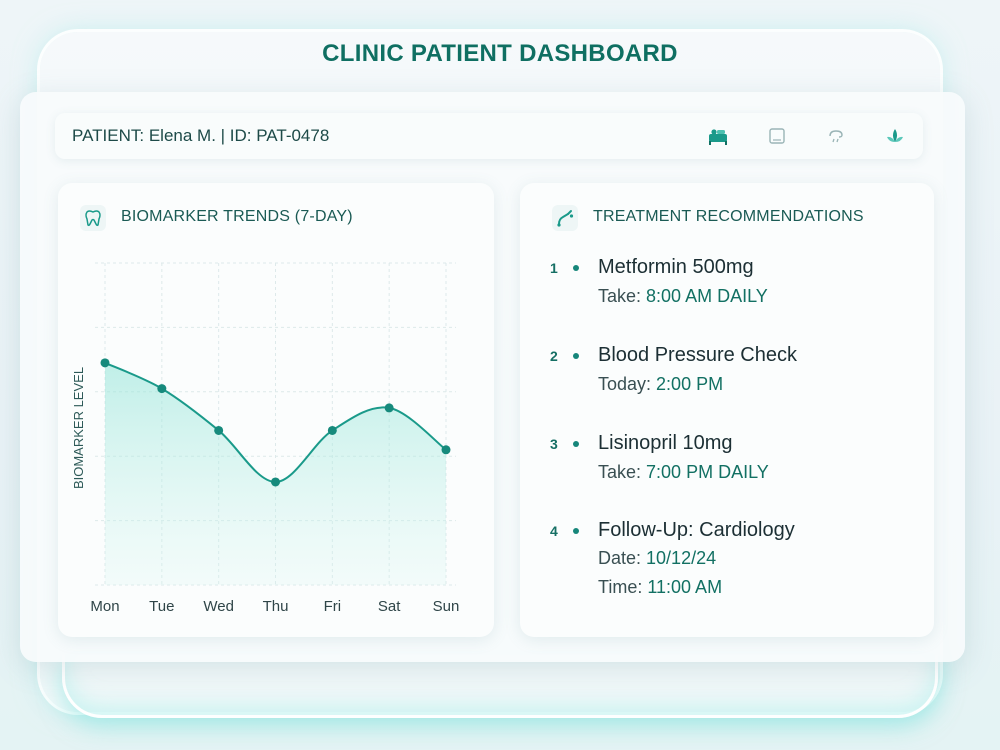 The image size is (1000, 750). I want to click on data-point-tue, so click(162, 389).